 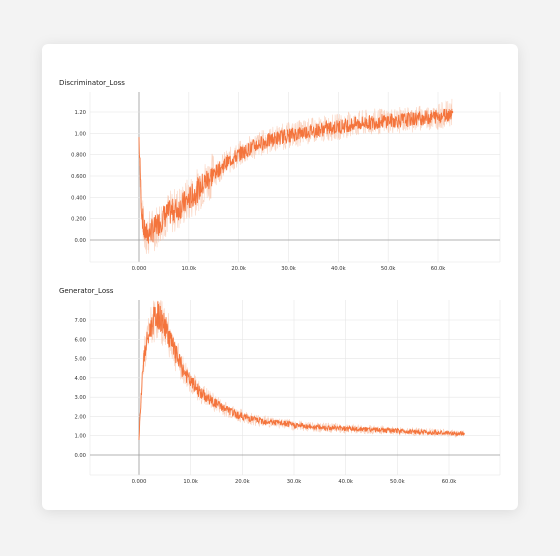 What do you see at coordinates (78, 198) in the screenshot?
I see `disc-y-tick-label: 0.400` at bounding box center [78, 198].